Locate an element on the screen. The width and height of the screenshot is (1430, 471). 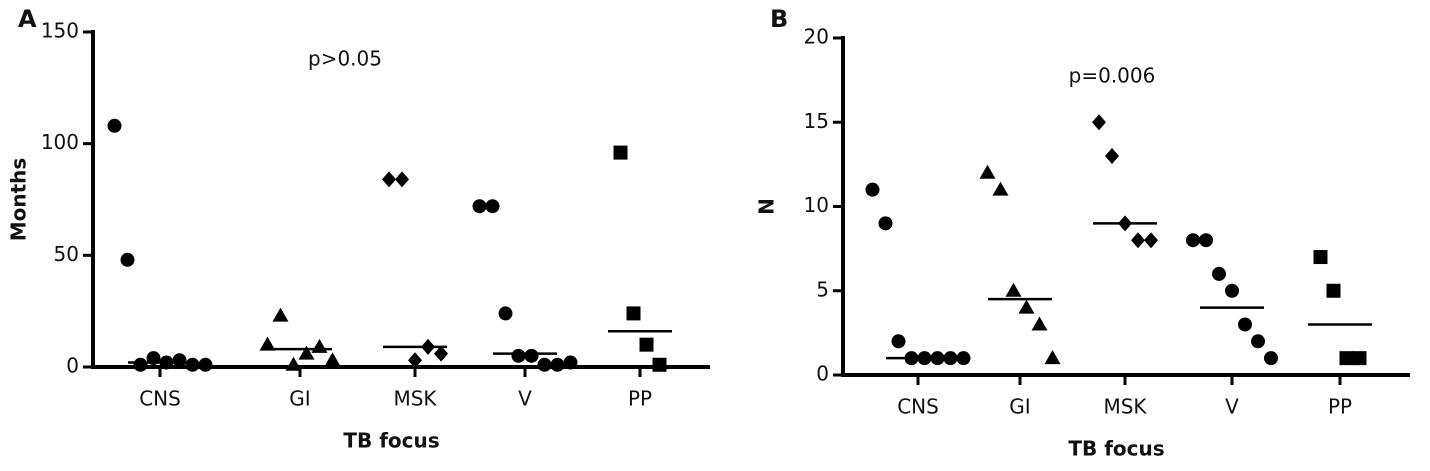
panel-label: B is located at coordinates (779, 19).